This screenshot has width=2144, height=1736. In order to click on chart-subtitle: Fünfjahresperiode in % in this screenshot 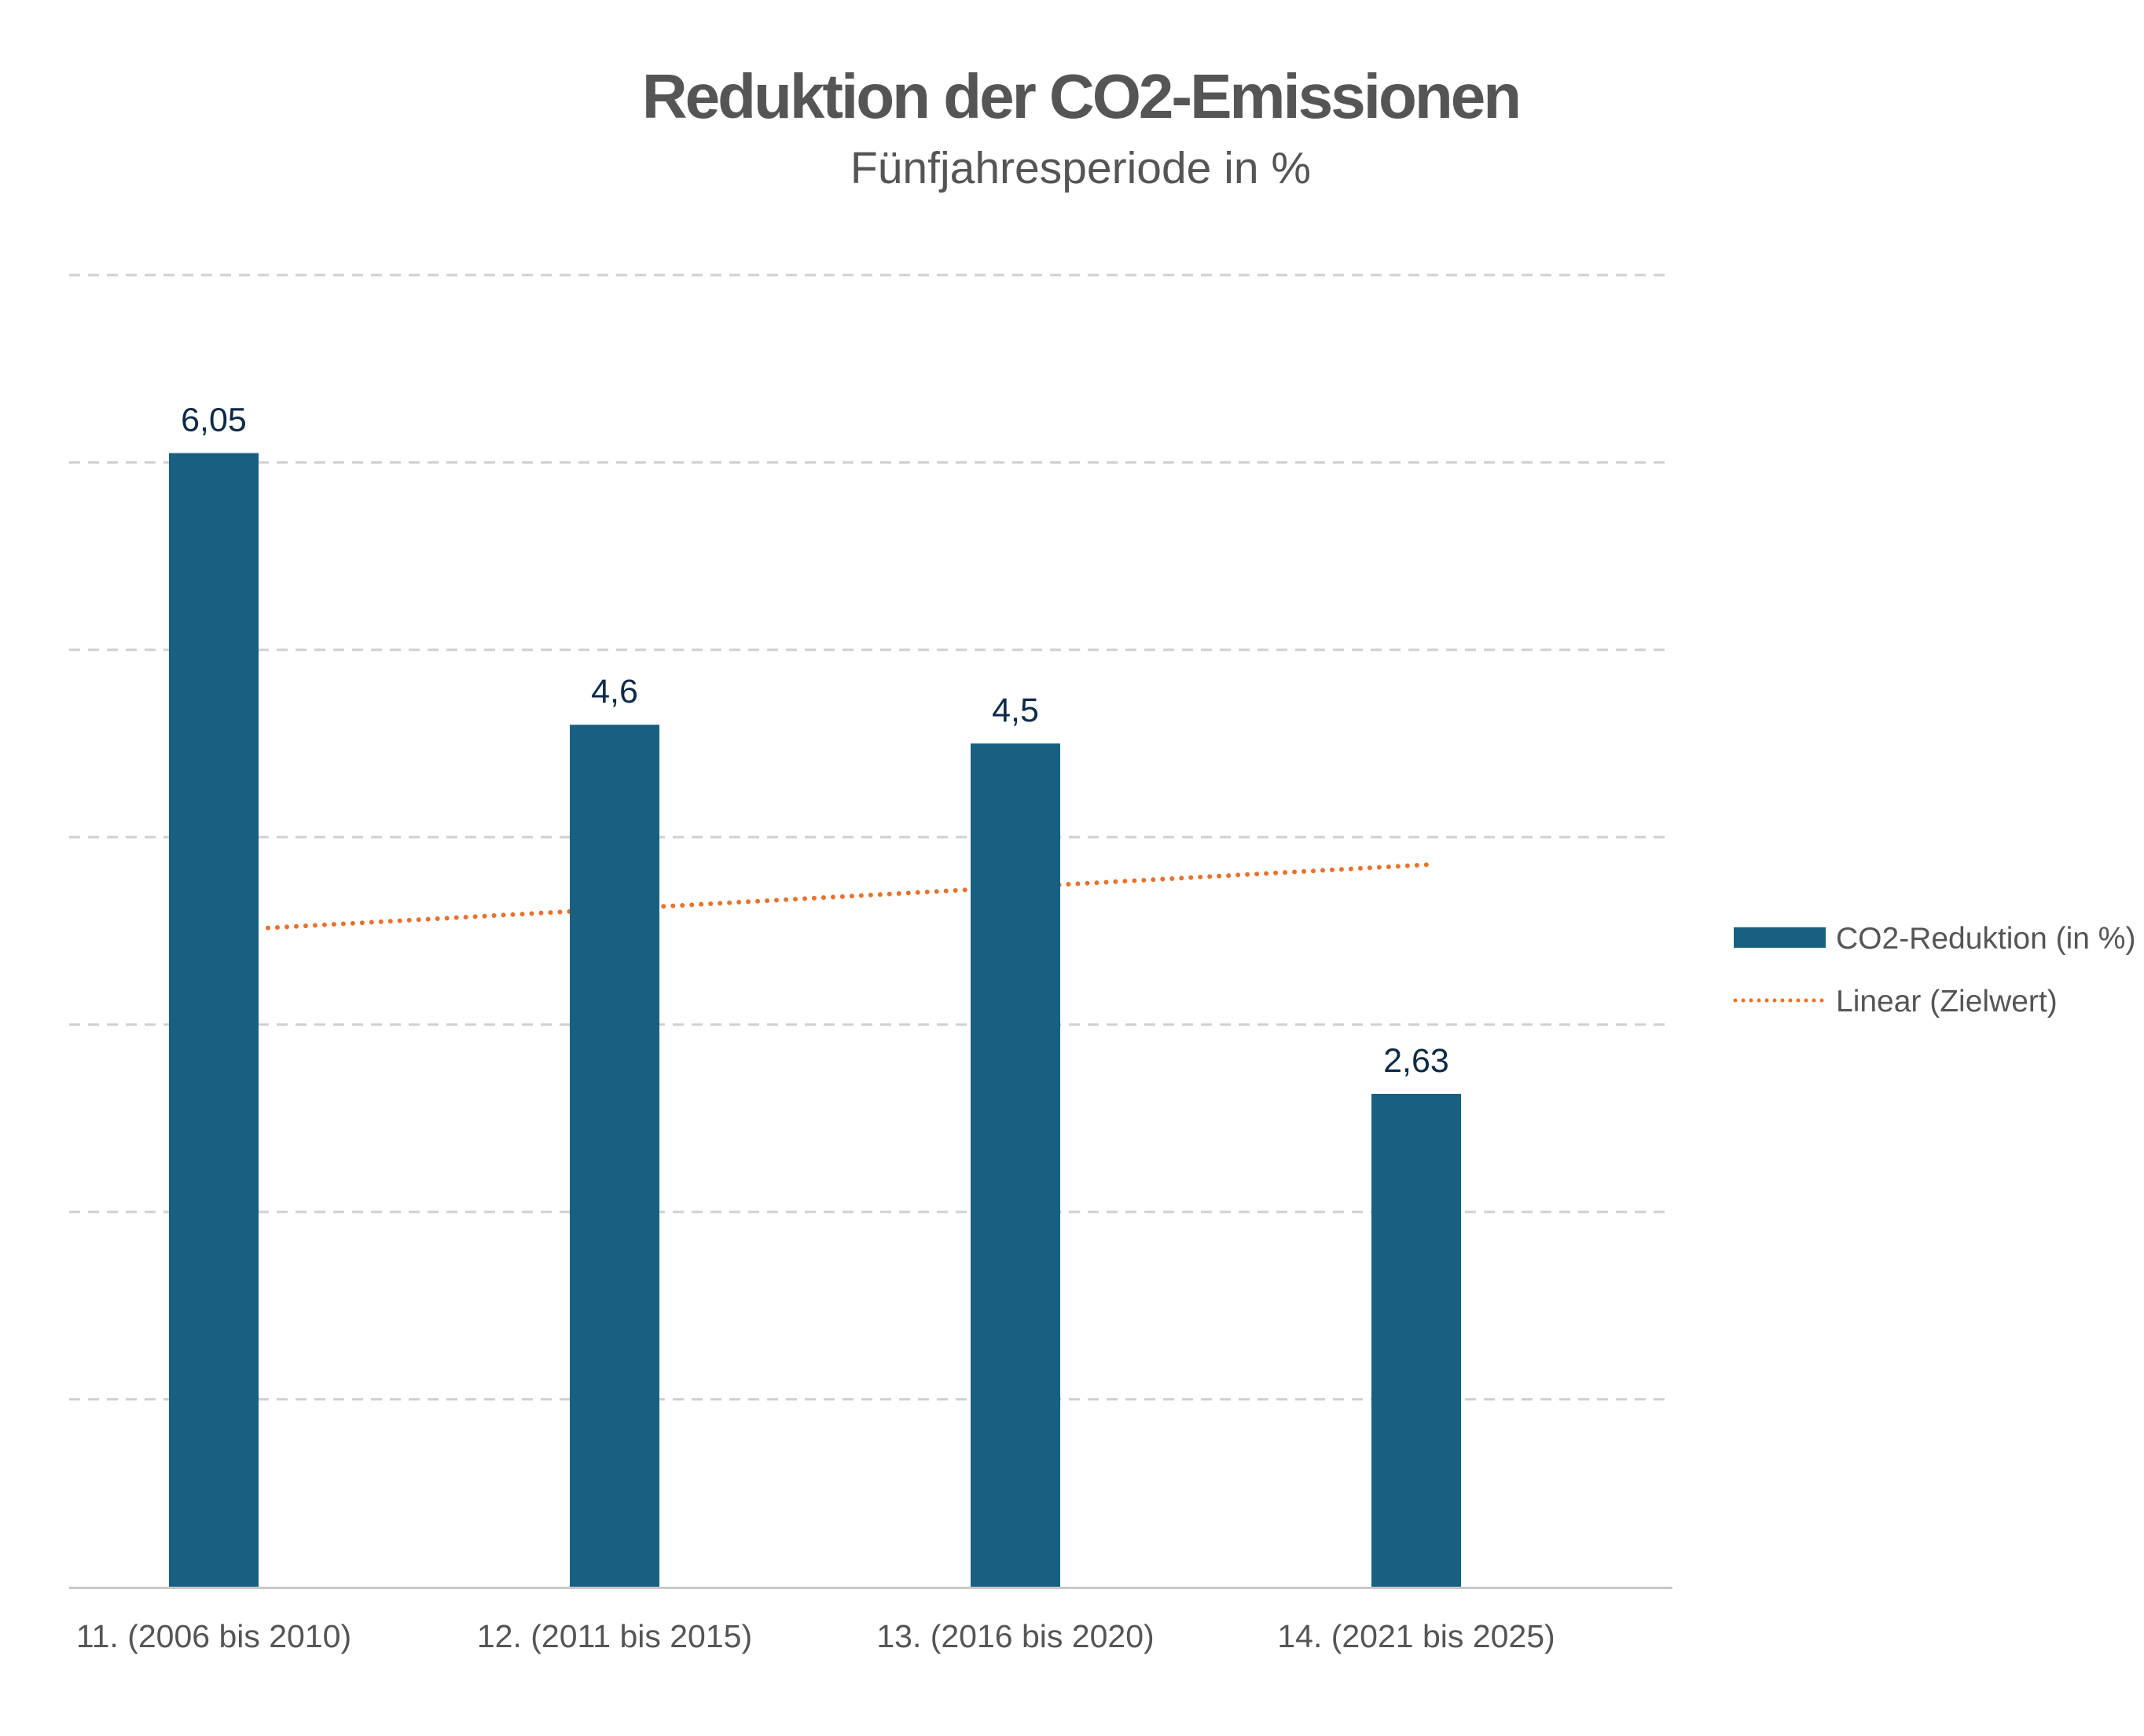, I will do `click(1080, 168)`.